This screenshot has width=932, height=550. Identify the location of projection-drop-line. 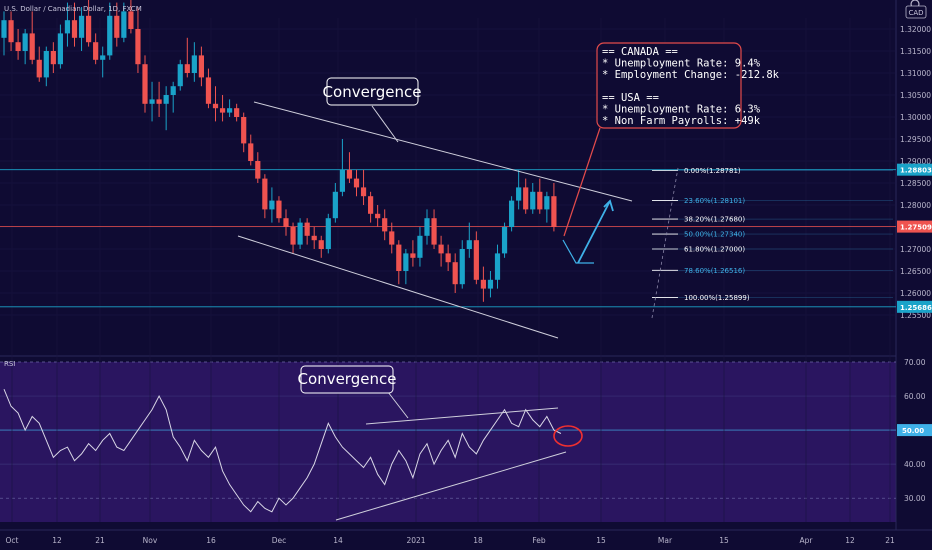
(578, 251).